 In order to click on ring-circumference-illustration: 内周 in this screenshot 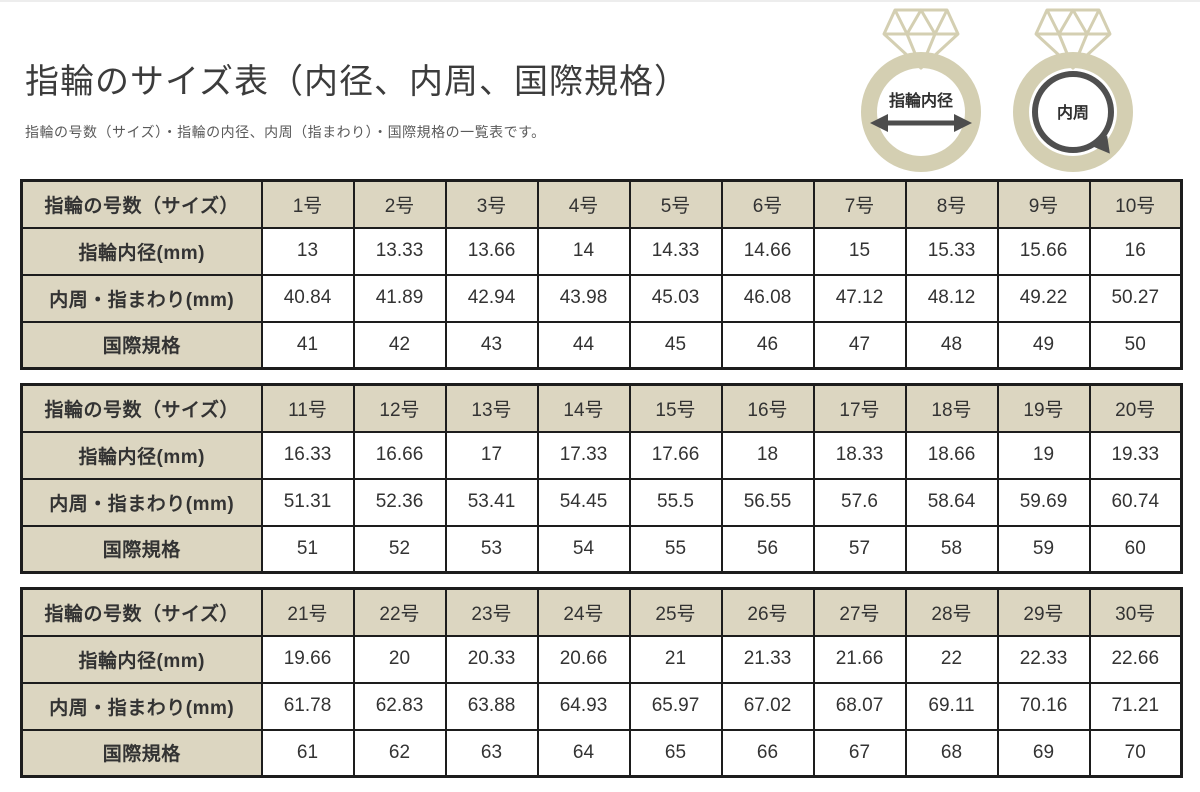, I will do `click(1073, 90)`.